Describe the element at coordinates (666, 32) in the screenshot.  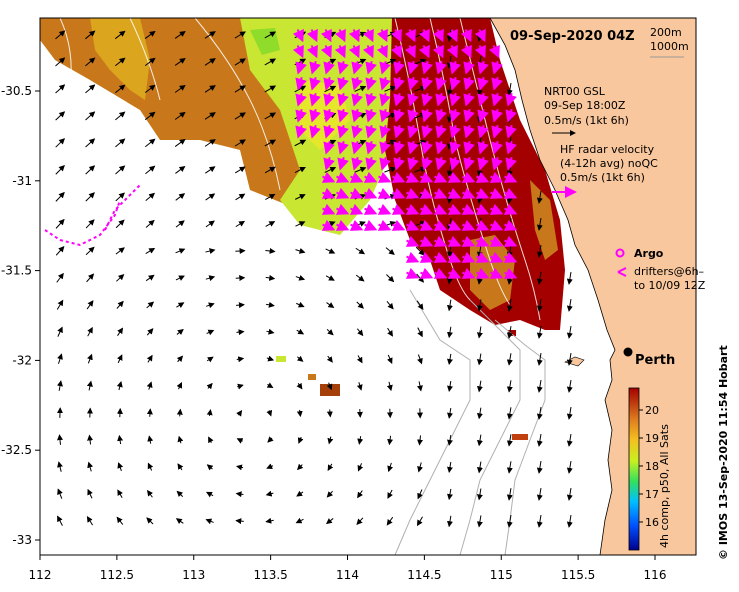
I see `isobath-200m-label: 200m` at that location.